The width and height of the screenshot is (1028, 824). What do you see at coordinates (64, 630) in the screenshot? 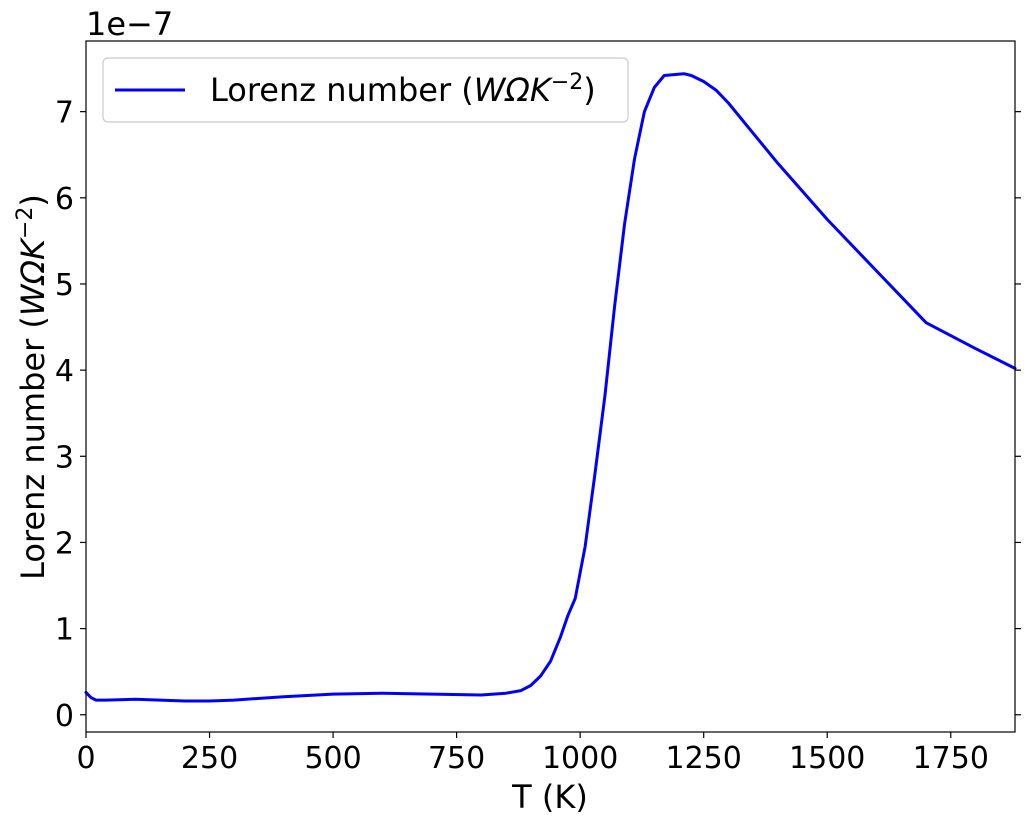
I see `y-tick-label: 1` at bounding box center [64, 630].